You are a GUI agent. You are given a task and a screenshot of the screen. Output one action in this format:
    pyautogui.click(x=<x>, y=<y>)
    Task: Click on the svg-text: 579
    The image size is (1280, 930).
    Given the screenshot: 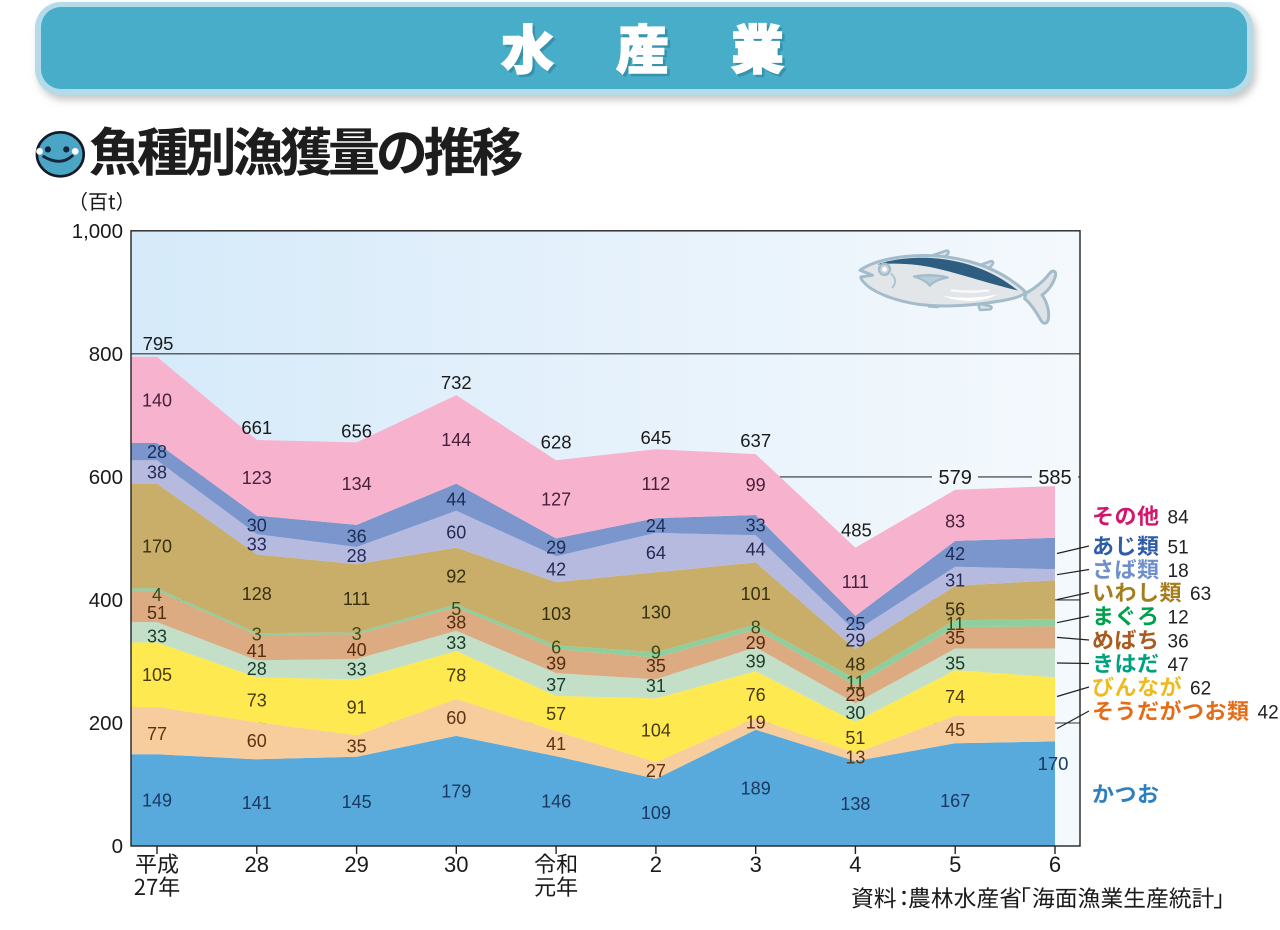 What is the action you would take?
    pyautogui.click(x=955, y=478)
    